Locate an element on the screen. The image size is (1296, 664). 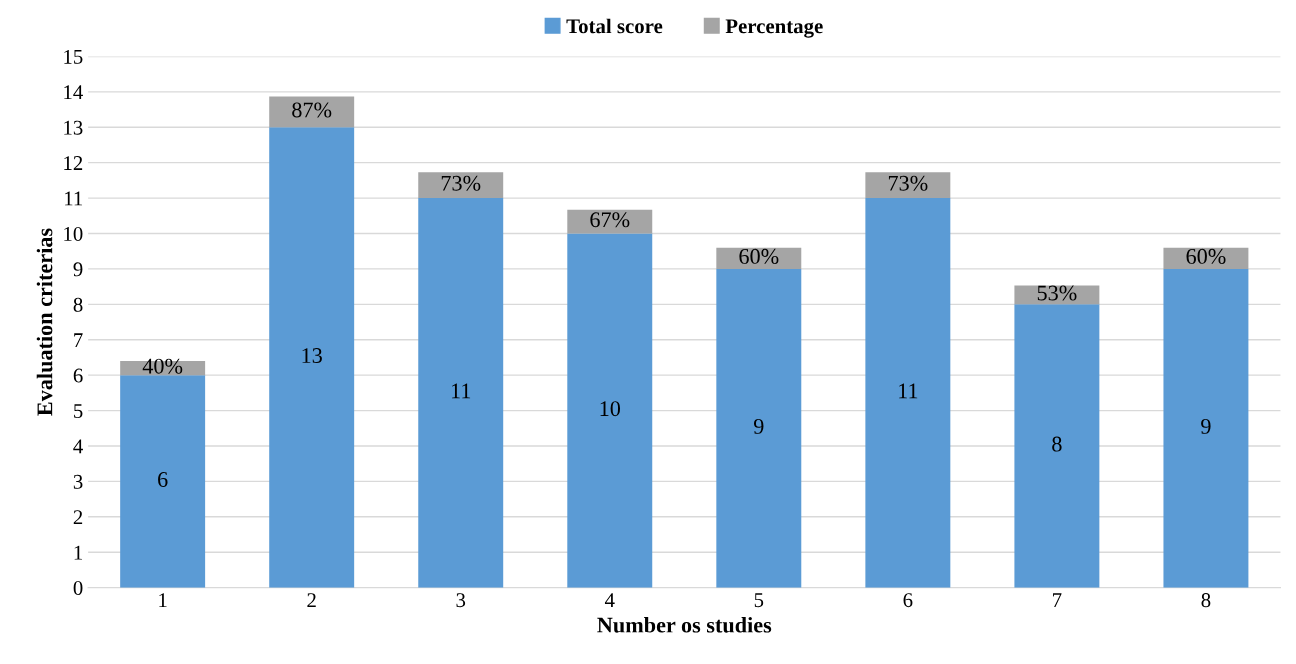
y-tick-label: 13 is located at coordinates (73, 127).